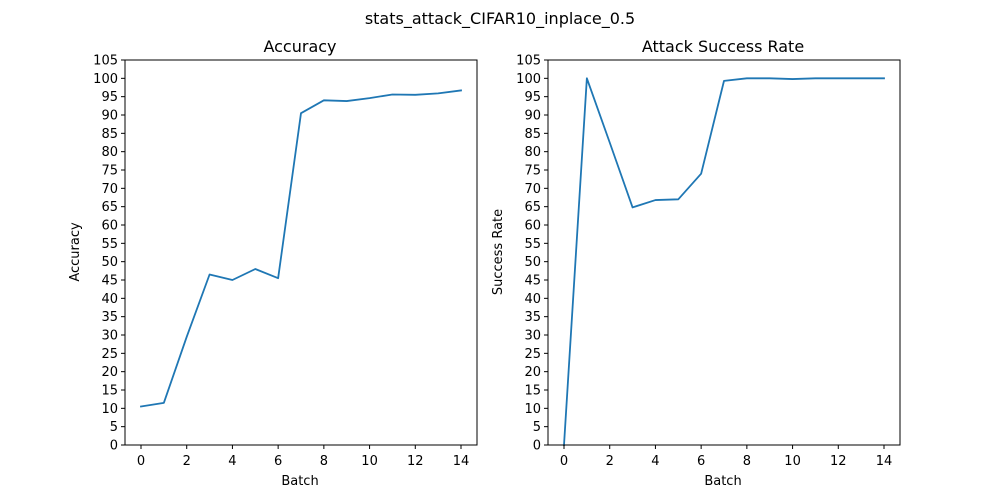 The image size is (1000, 500). Describe the element at coordinates (109, 372) in the screenshot. I see `accuracy-y-tick-label: 20` at that location.